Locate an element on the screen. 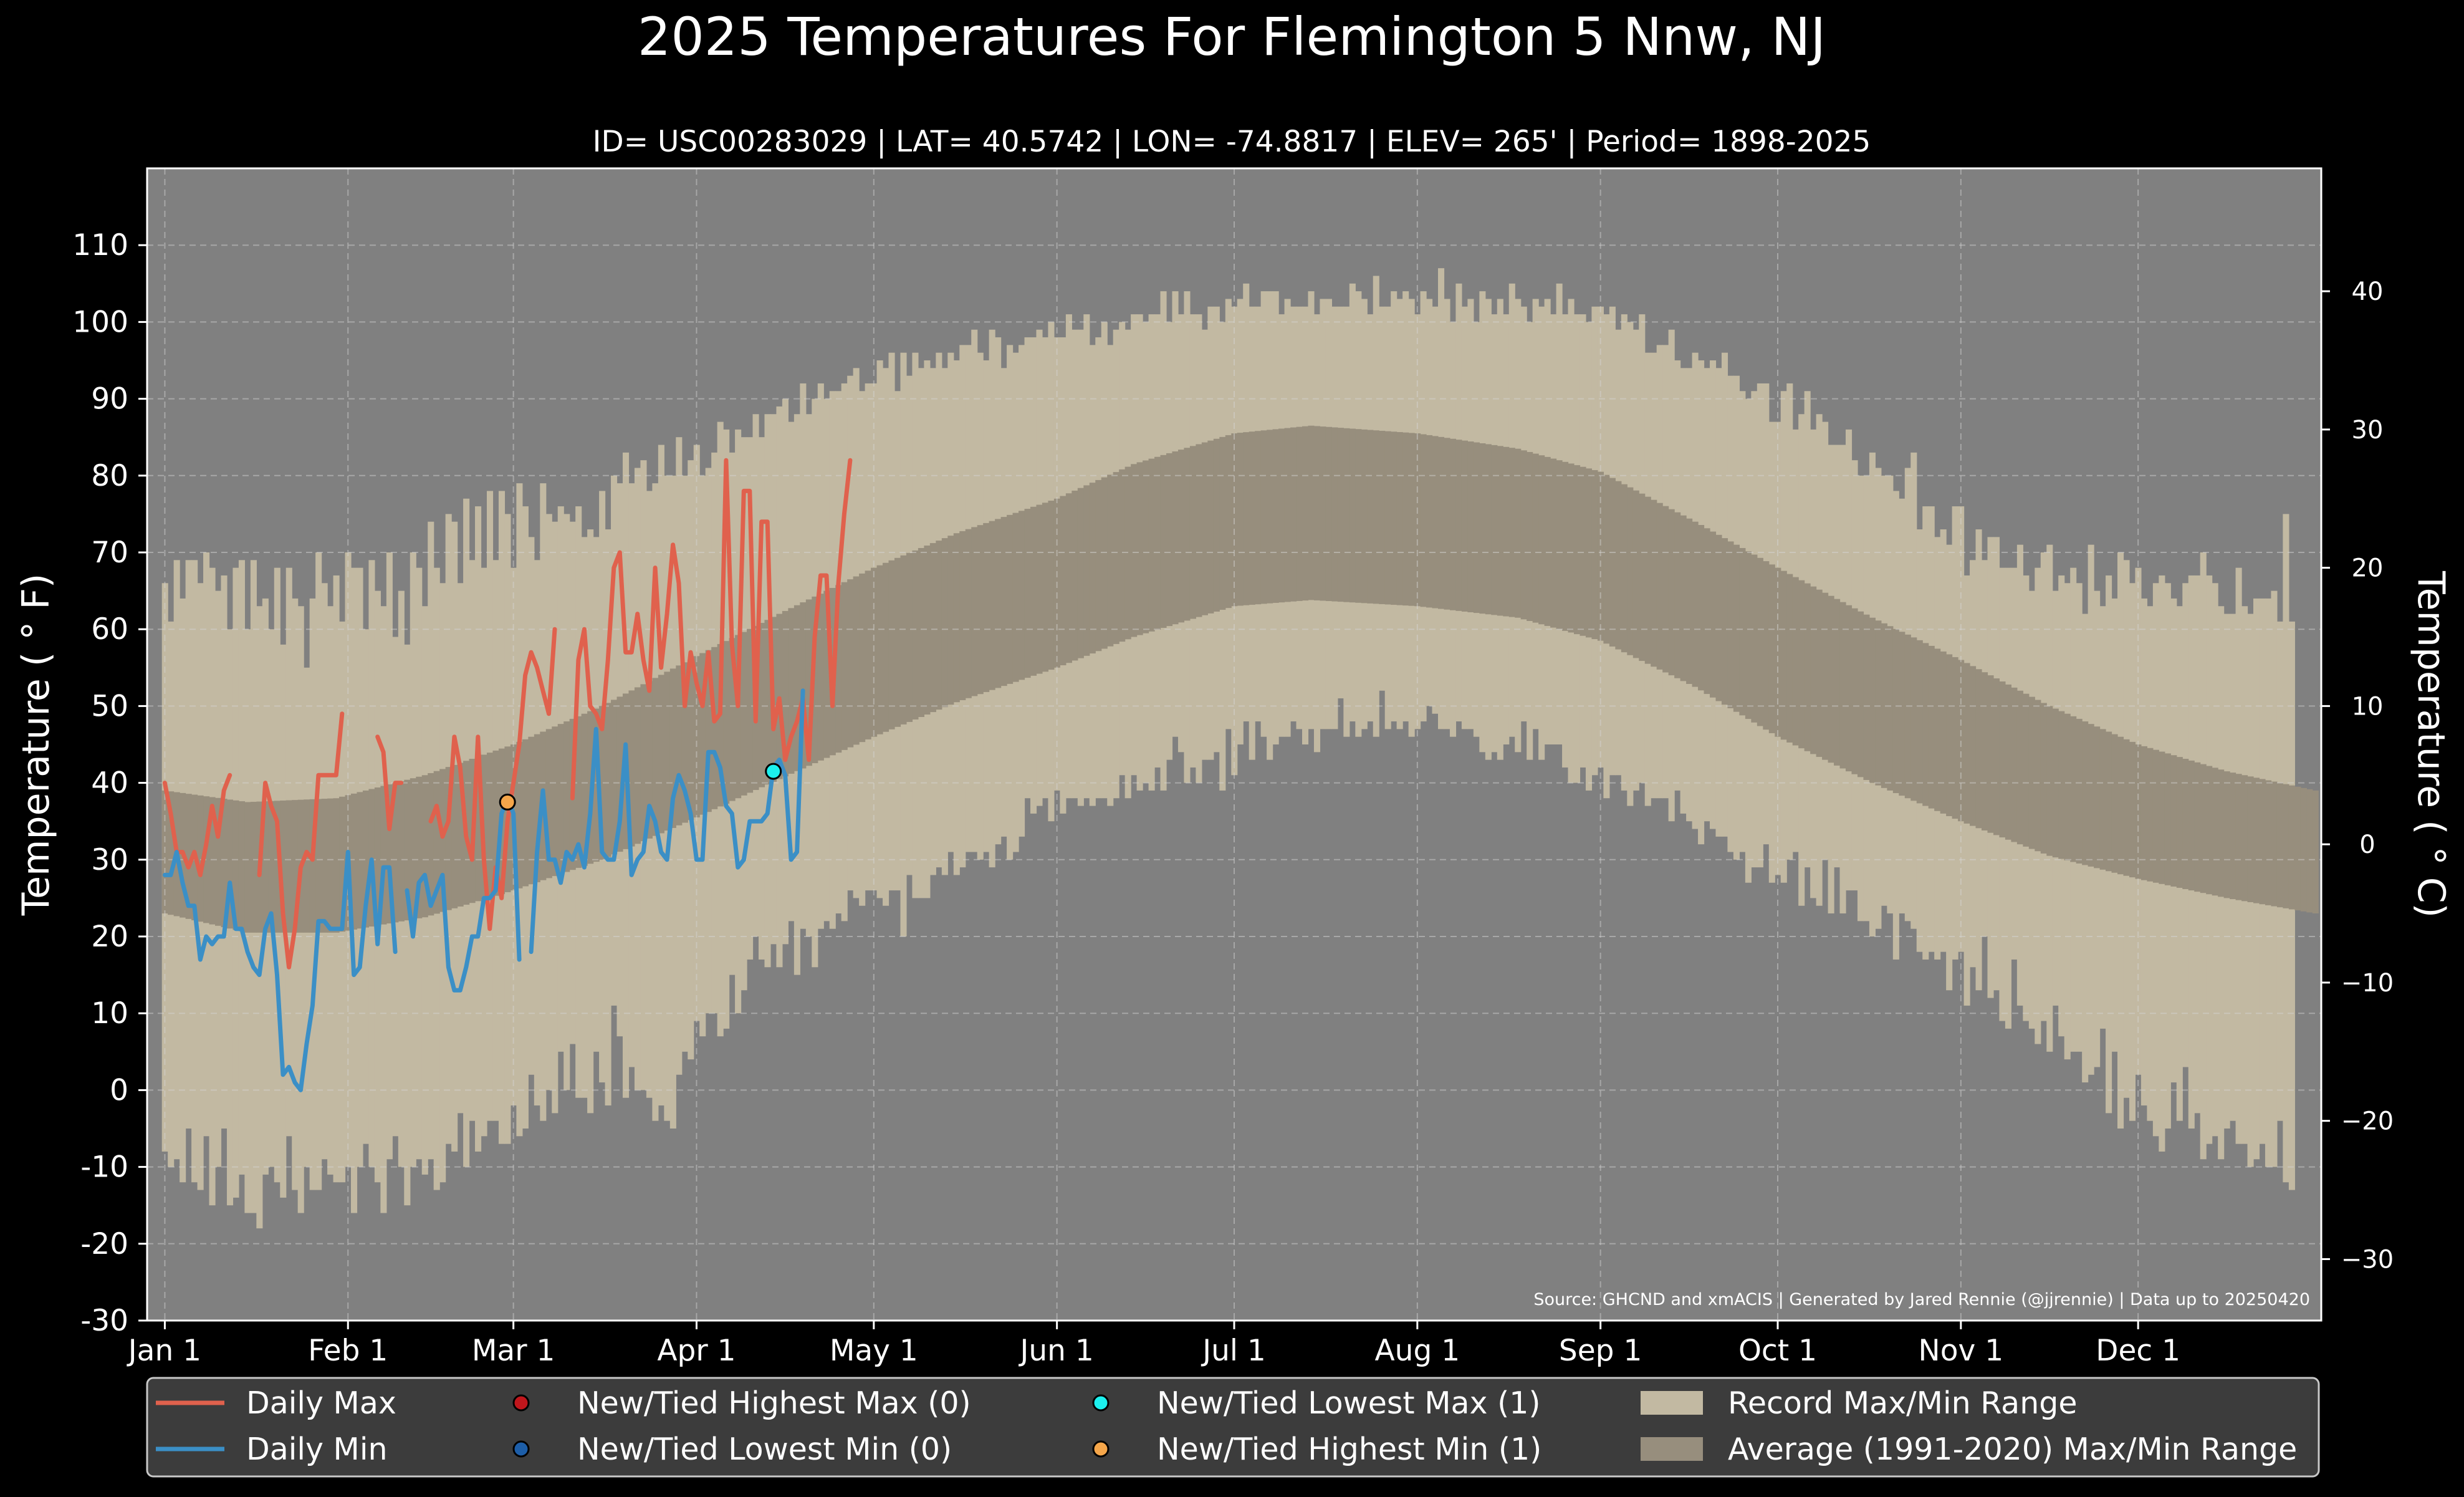  x-tick-label: May 1 is located at coordinates (874, 1351).